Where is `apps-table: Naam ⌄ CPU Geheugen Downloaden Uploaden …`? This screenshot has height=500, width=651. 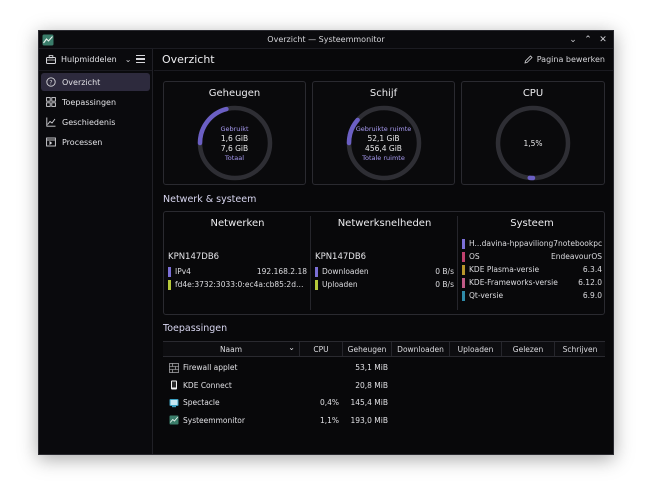
apps-table: Naam ⌄ CPU Geheugen Downloaden Uploaden … is located at coordinates (384, 385).